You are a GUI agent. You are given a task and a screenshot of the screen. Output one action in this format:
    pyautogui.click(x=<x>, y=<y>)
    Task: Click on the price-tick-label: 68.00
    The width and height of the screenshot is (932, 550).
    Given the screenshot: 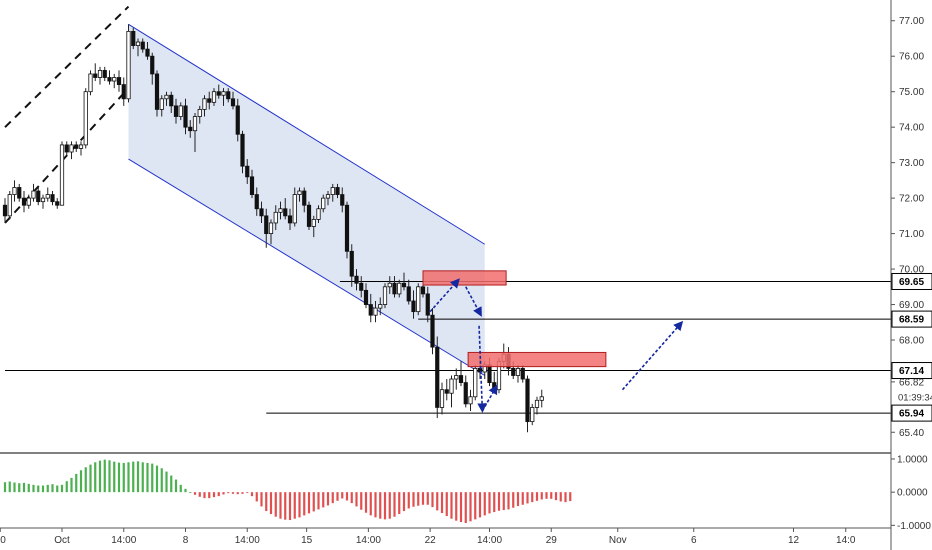 What is the action you would take?
    pyautogui.click(x=911, y=341)
    